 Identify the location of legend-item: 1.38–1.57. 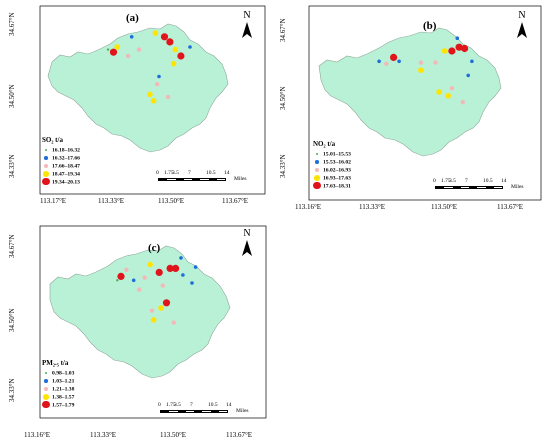
(57, 397).